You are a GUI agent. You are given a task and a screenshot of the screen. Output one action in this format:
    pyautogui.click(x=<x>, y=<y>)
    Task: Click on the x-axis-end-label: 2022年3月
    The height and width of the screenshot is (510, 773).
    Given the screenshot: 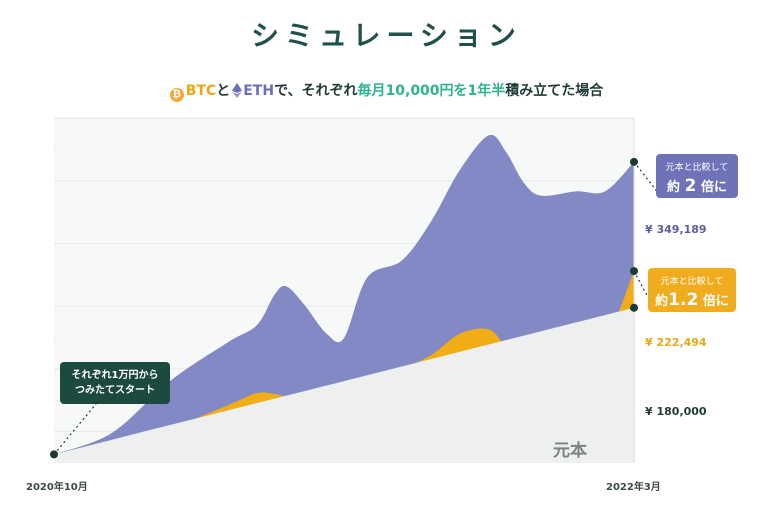 What is the action you would take?
    pyautogui.click(x=633, y=487)
    